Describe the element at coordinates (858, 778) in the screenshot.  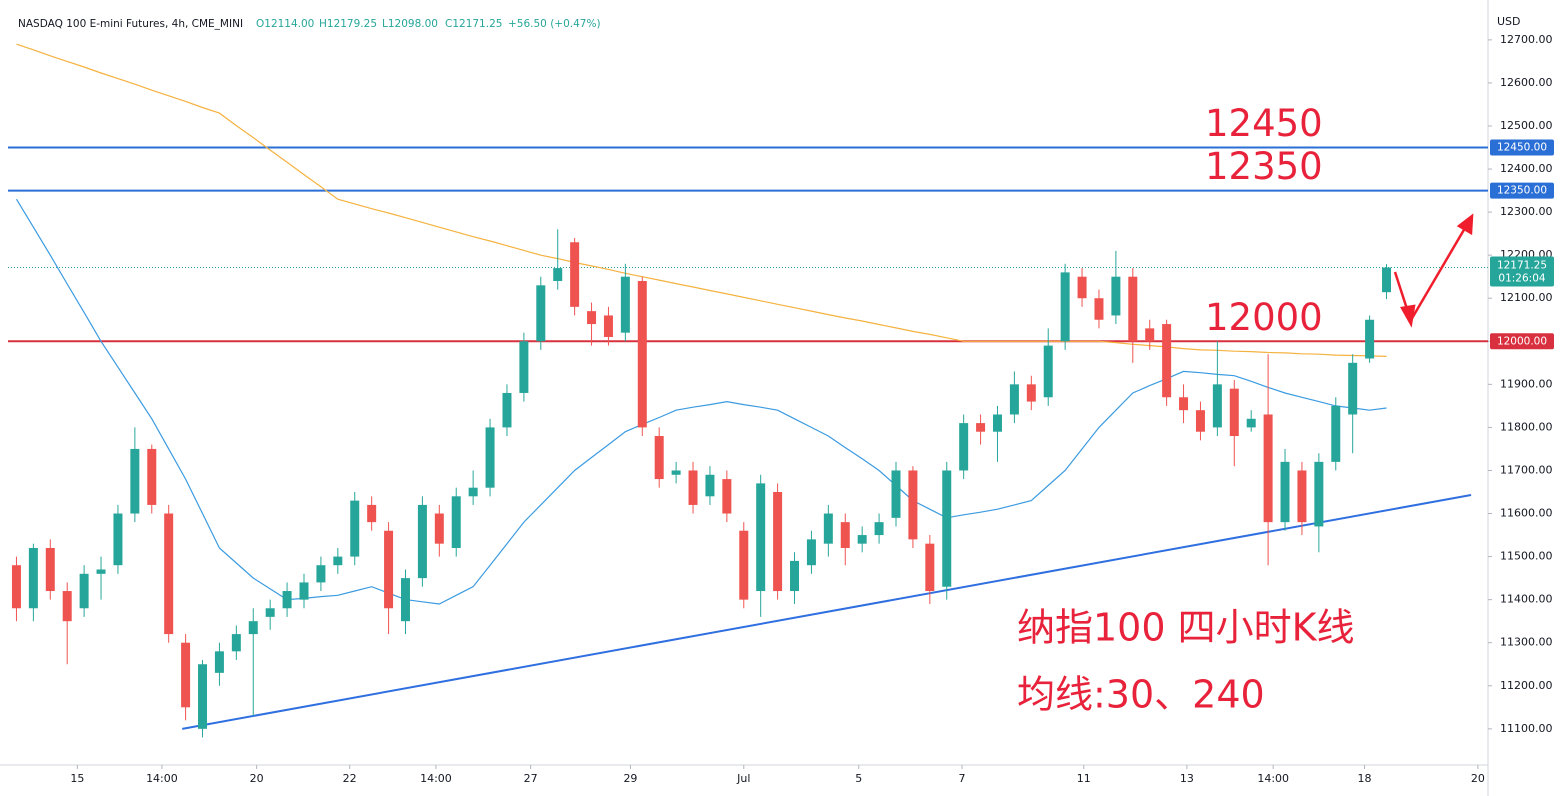
I see `x-tick-label: 5` at that location.